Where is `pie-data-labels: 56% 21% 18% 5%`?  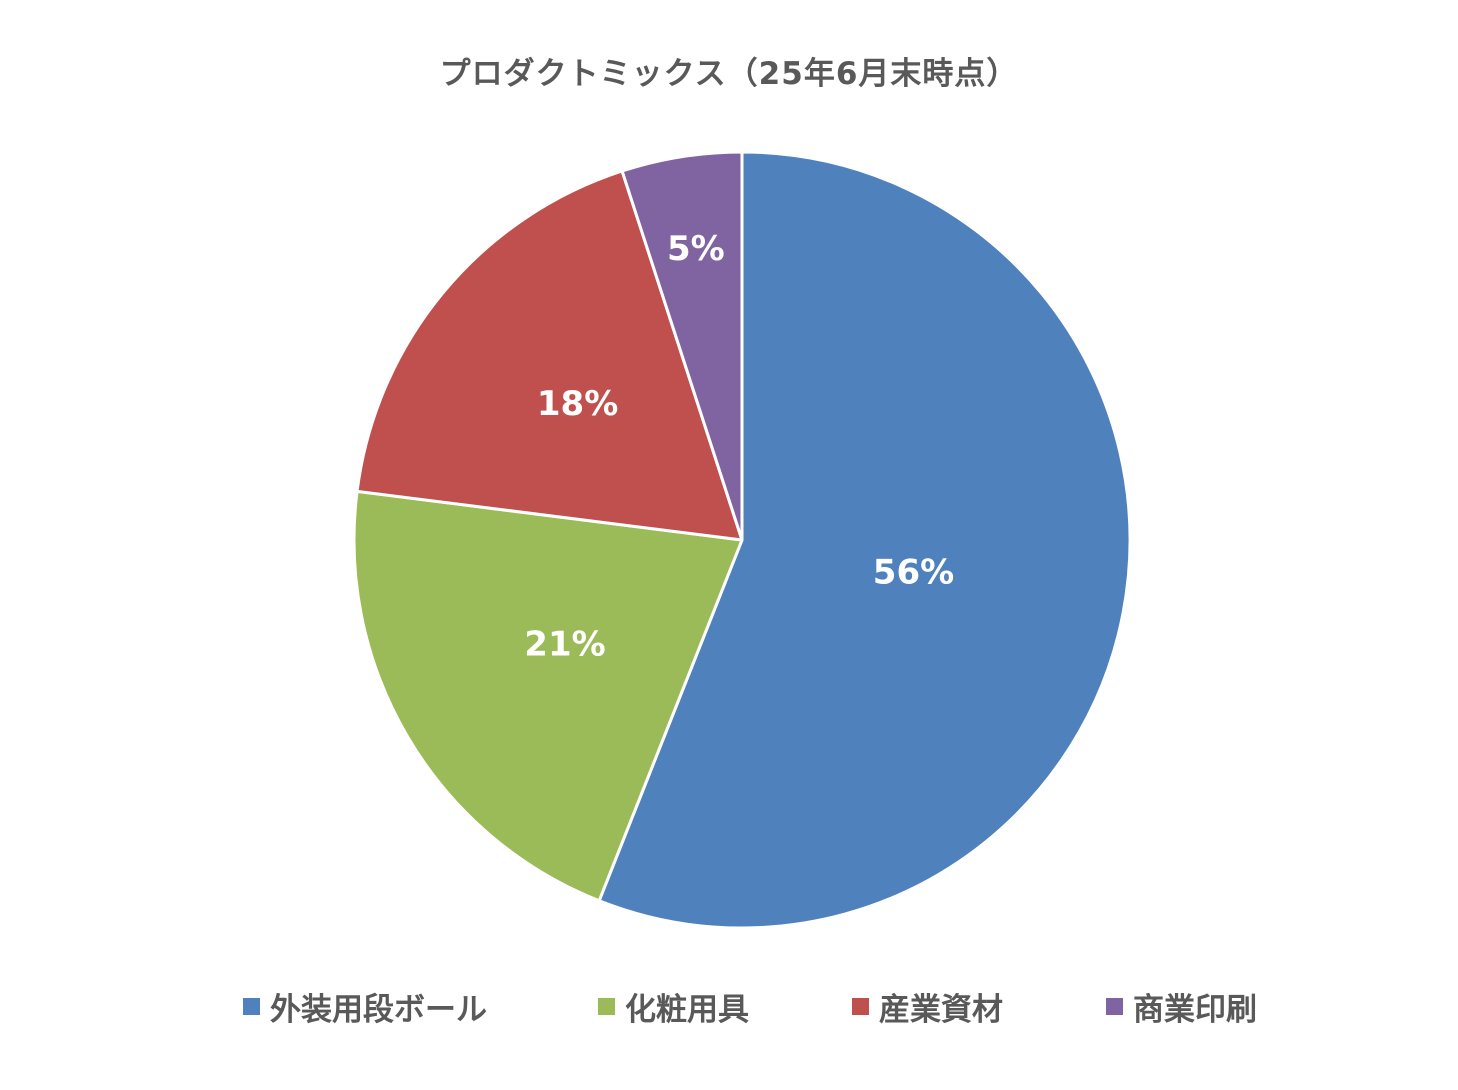
pie-data-labels: 56% 21% 18% 5% is located at coordinates (739, 447).